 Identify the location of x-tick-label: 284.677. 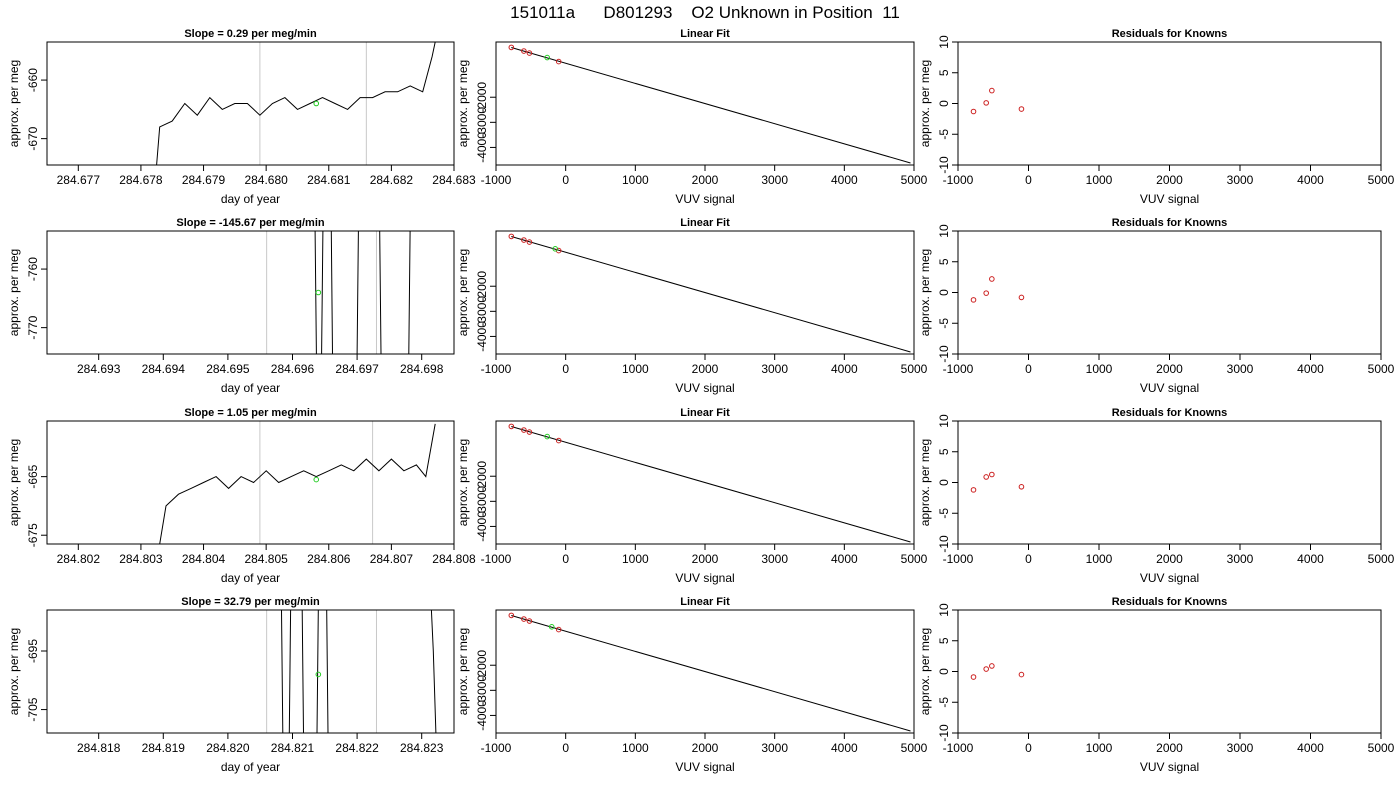
(79, 180).